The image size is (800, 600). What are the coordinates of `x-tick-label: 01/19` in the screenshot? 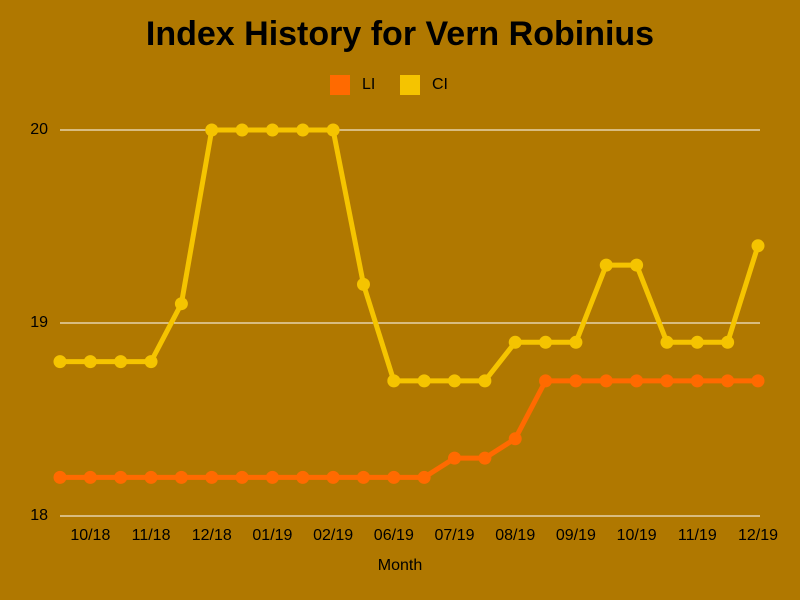 It's located at (272, 535).